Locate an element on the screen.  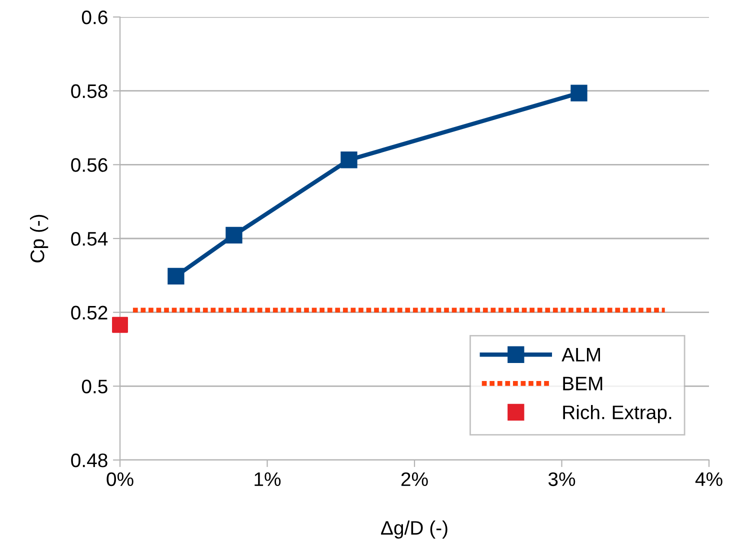
legend-label: BEM is located at coordinates (582, 383).